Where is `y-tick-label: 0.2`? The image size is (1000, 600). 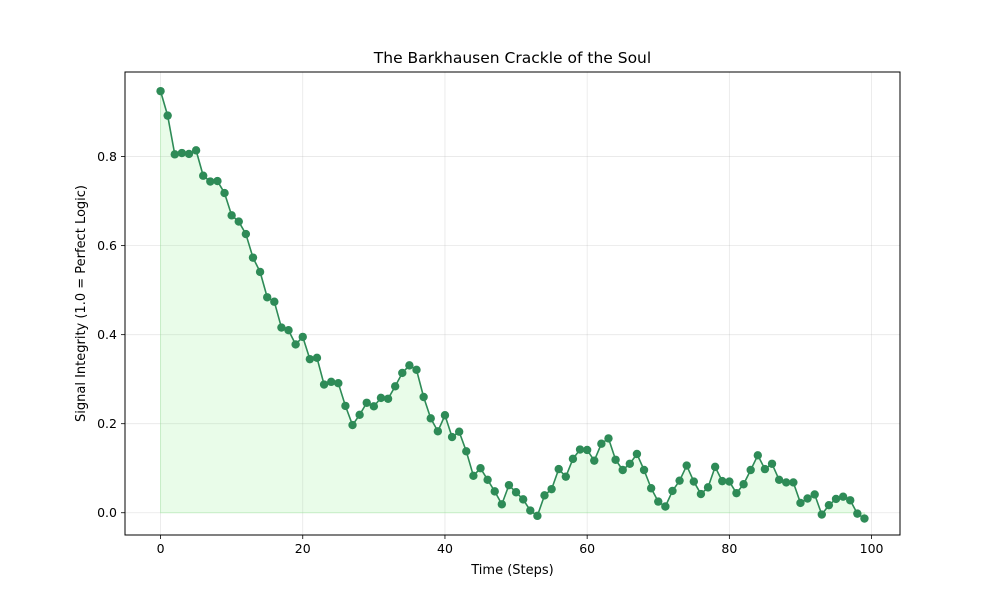 y-tick-label: 0.2 is located at coordinates (107, 423).